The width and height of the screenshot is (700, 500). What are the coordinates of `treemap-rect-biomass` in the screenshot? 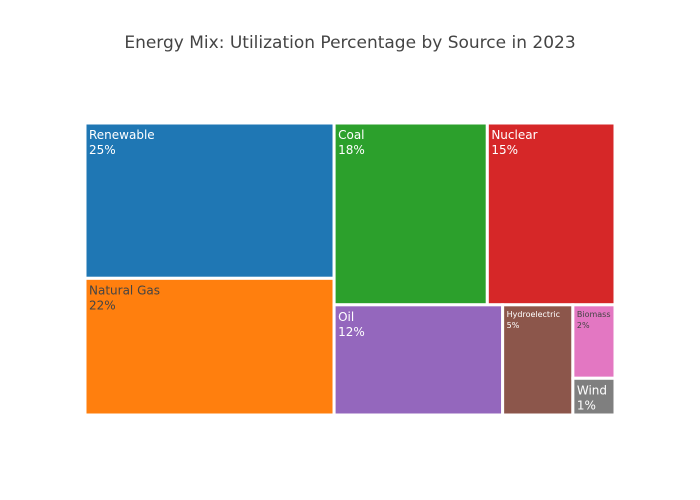 It's located at (594, 341).